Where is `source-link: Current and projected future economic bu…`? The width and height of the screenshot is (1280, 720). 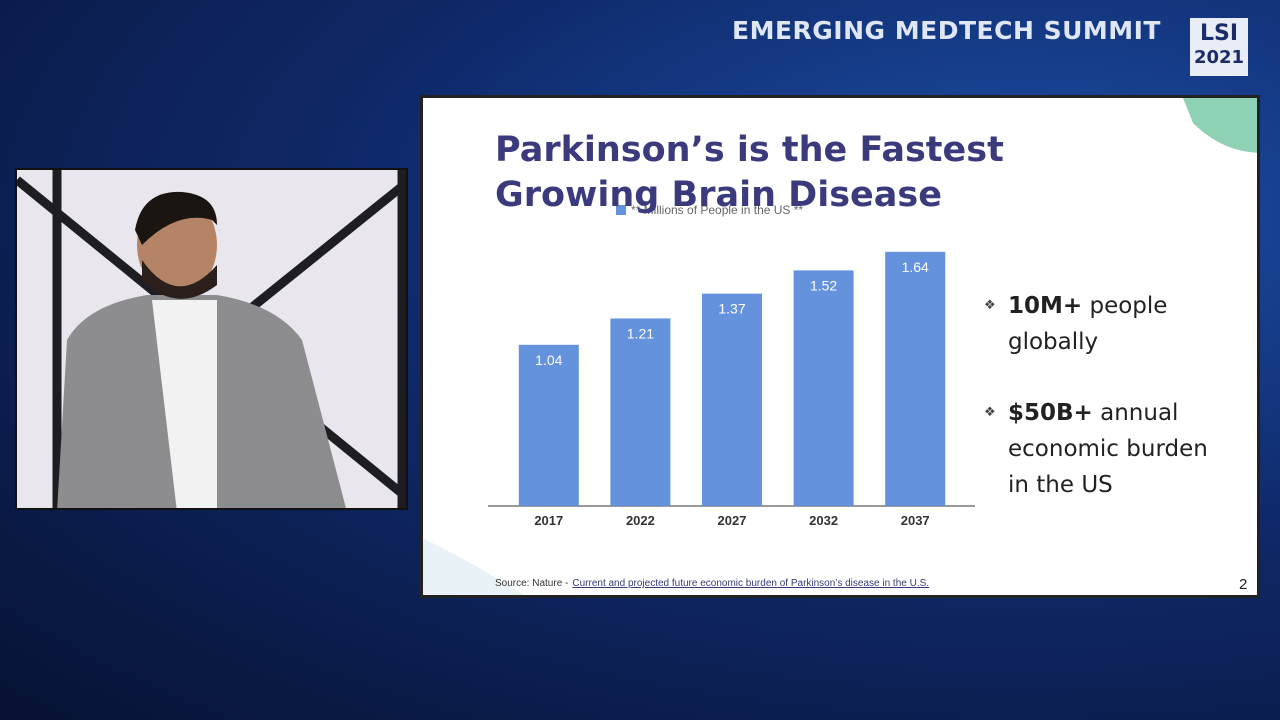 source-link: Current and projected future economic bu… is located at coordinates (751, 583).